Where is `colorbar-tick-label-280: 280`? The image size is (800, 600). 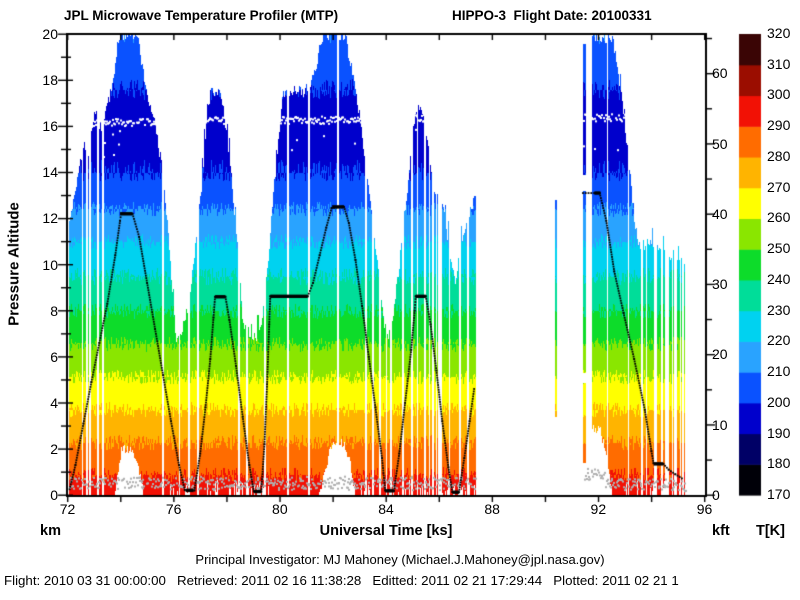 colorbar-tick-label-280: 280 is located at coordinates (779, 155).